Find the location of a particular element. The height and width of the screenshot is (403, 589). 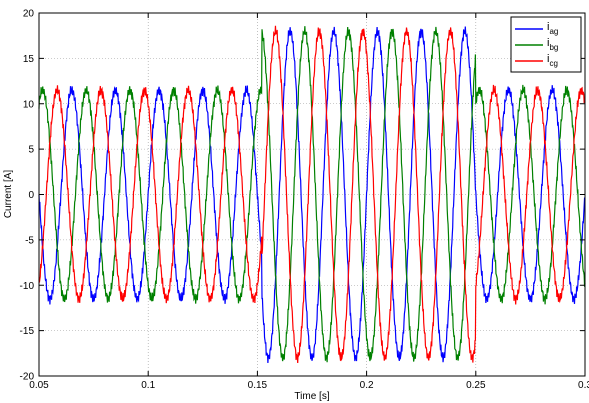

x-tick-label: 0.3 is located at coordinates (583, 385).